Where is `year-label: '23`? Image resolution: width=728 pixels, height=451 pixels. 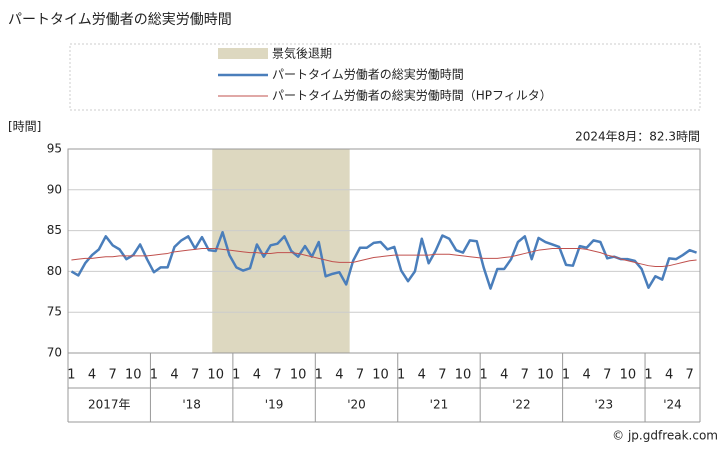
year-label: '23 is located at coordinates (604, 405).